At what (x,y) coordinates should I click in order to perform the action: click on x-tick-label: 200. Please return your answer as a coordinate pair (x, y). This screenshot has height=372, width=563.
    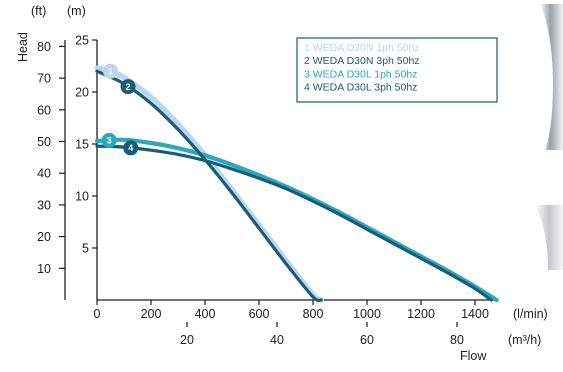
    Looking at the image, I should click on (151, 314).